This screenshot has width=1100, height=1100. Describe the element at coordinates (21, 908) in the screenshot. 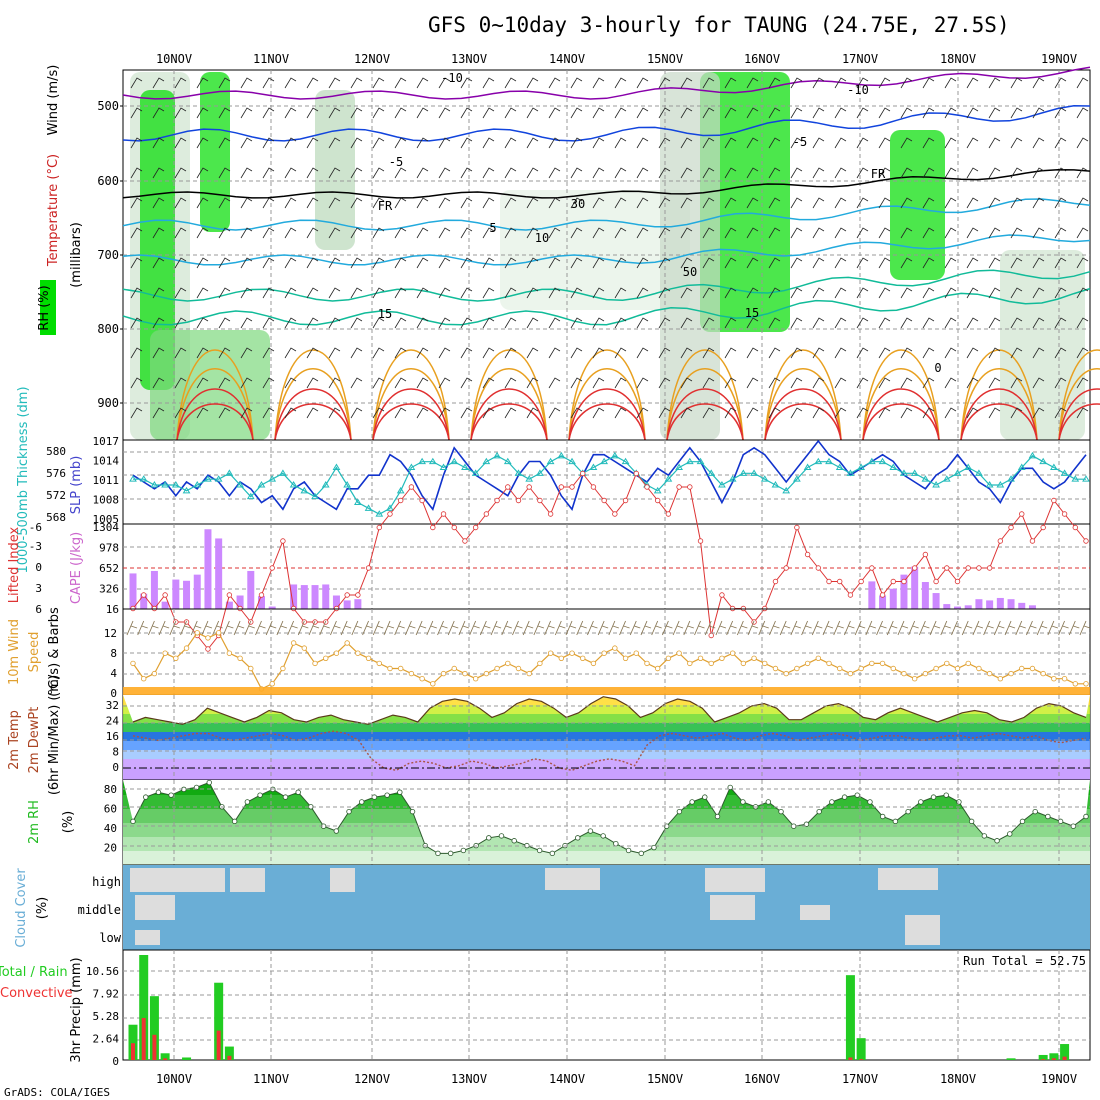

I see `cloud-axis-label: Cloud Cover` at that location.